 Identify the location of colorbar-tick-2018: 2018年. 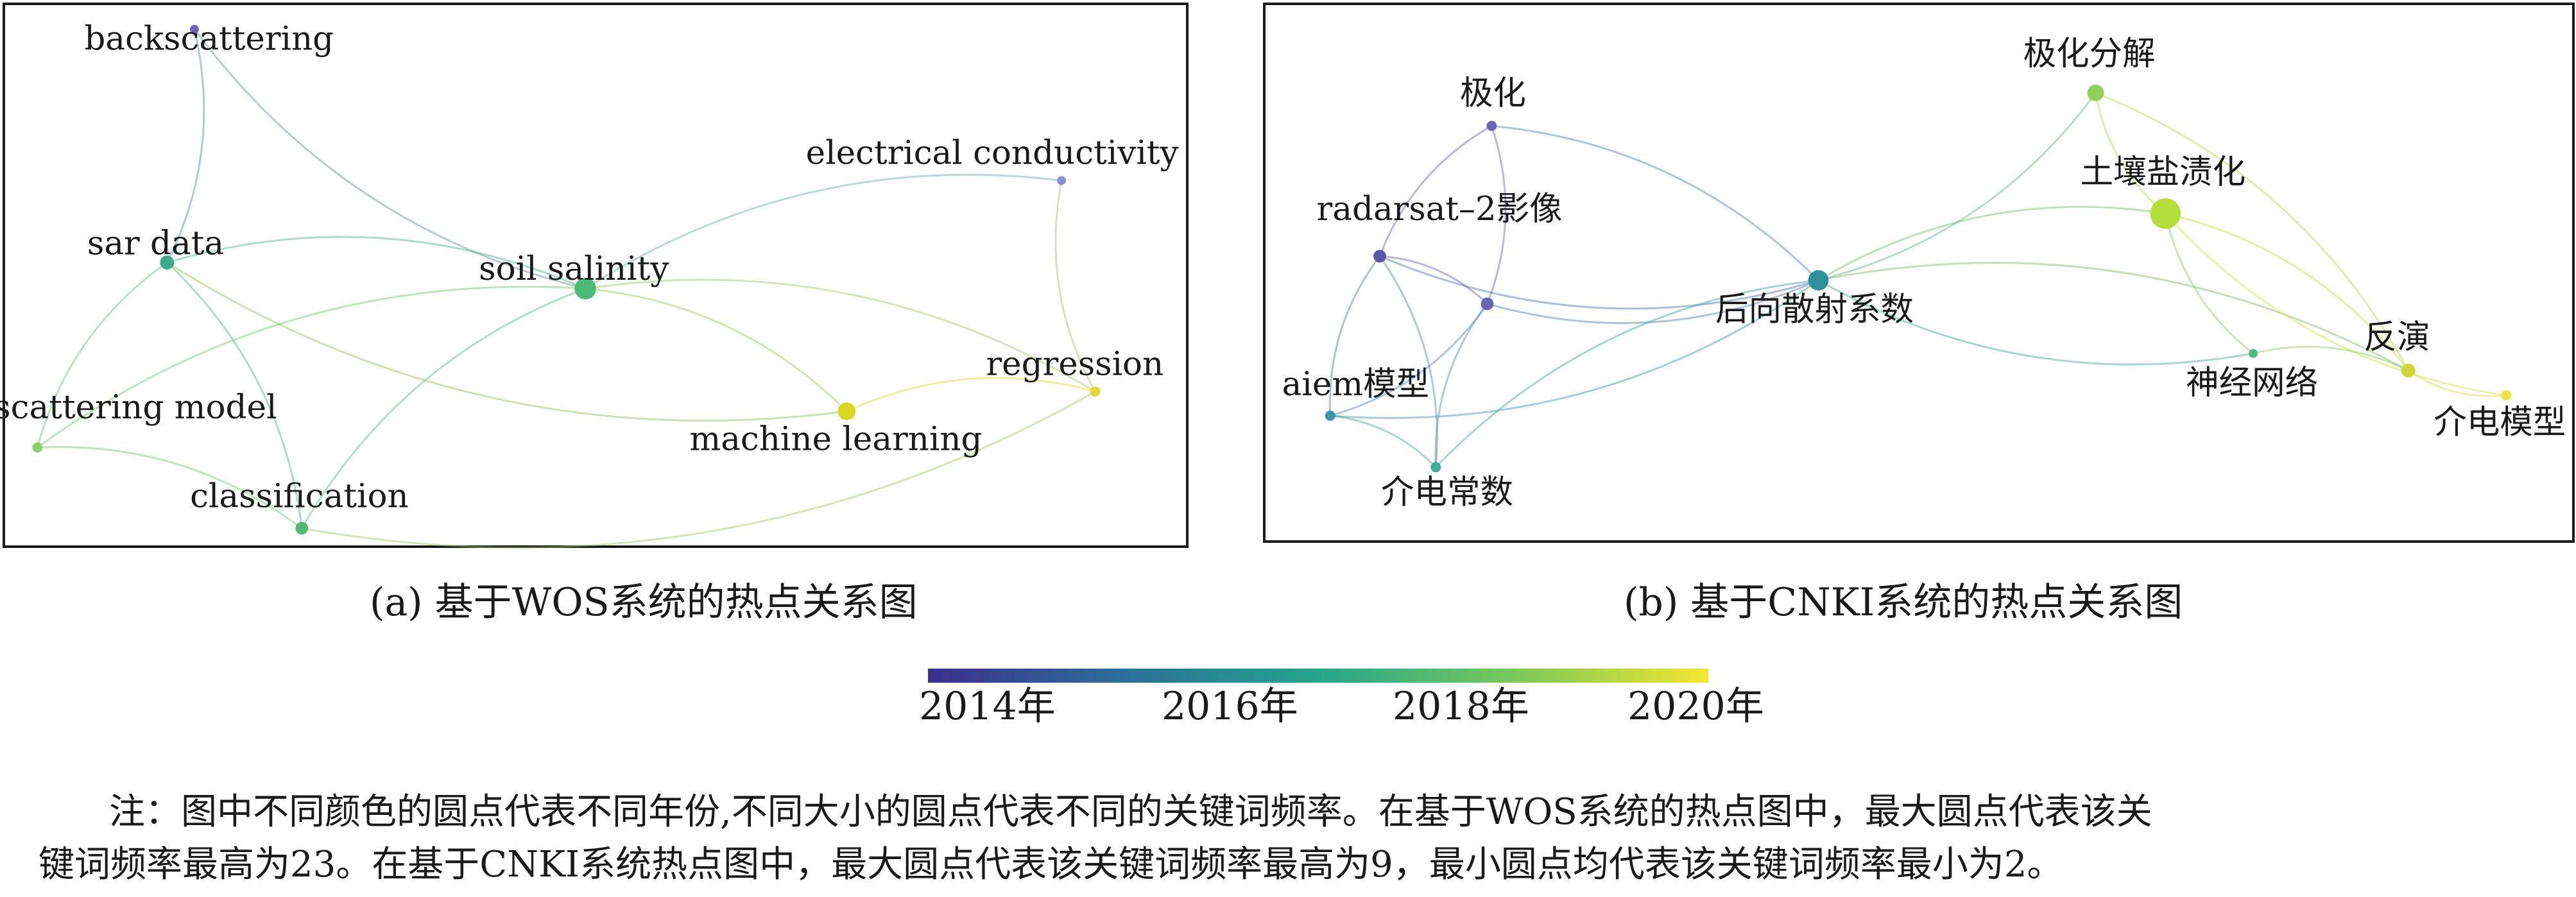
(1461, 706).